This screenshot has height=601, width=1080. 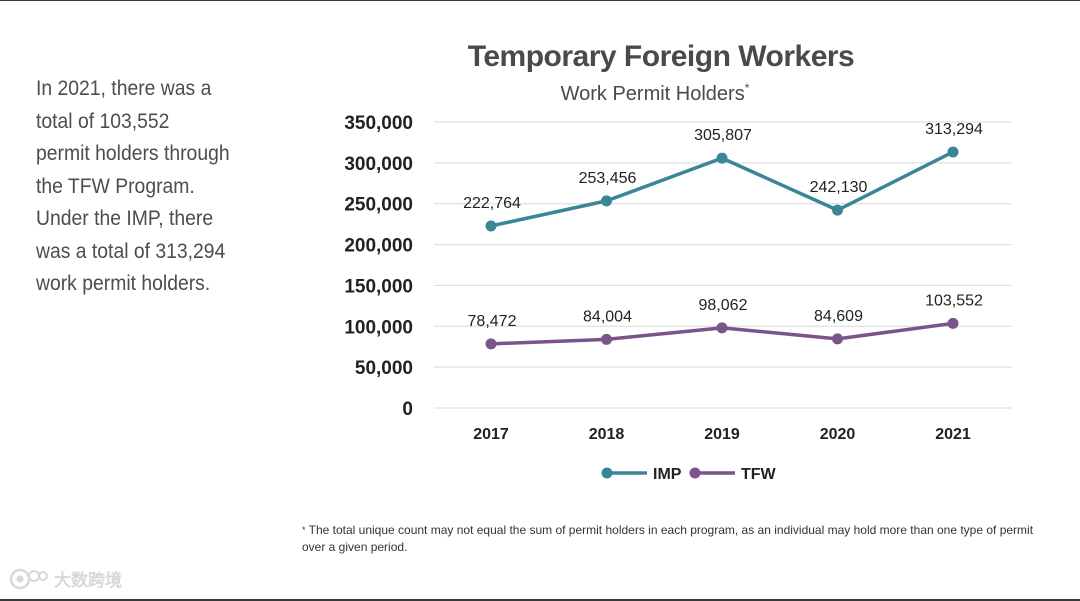 I want to click on summary-line: work permit holders., so click(x=123, y=283).